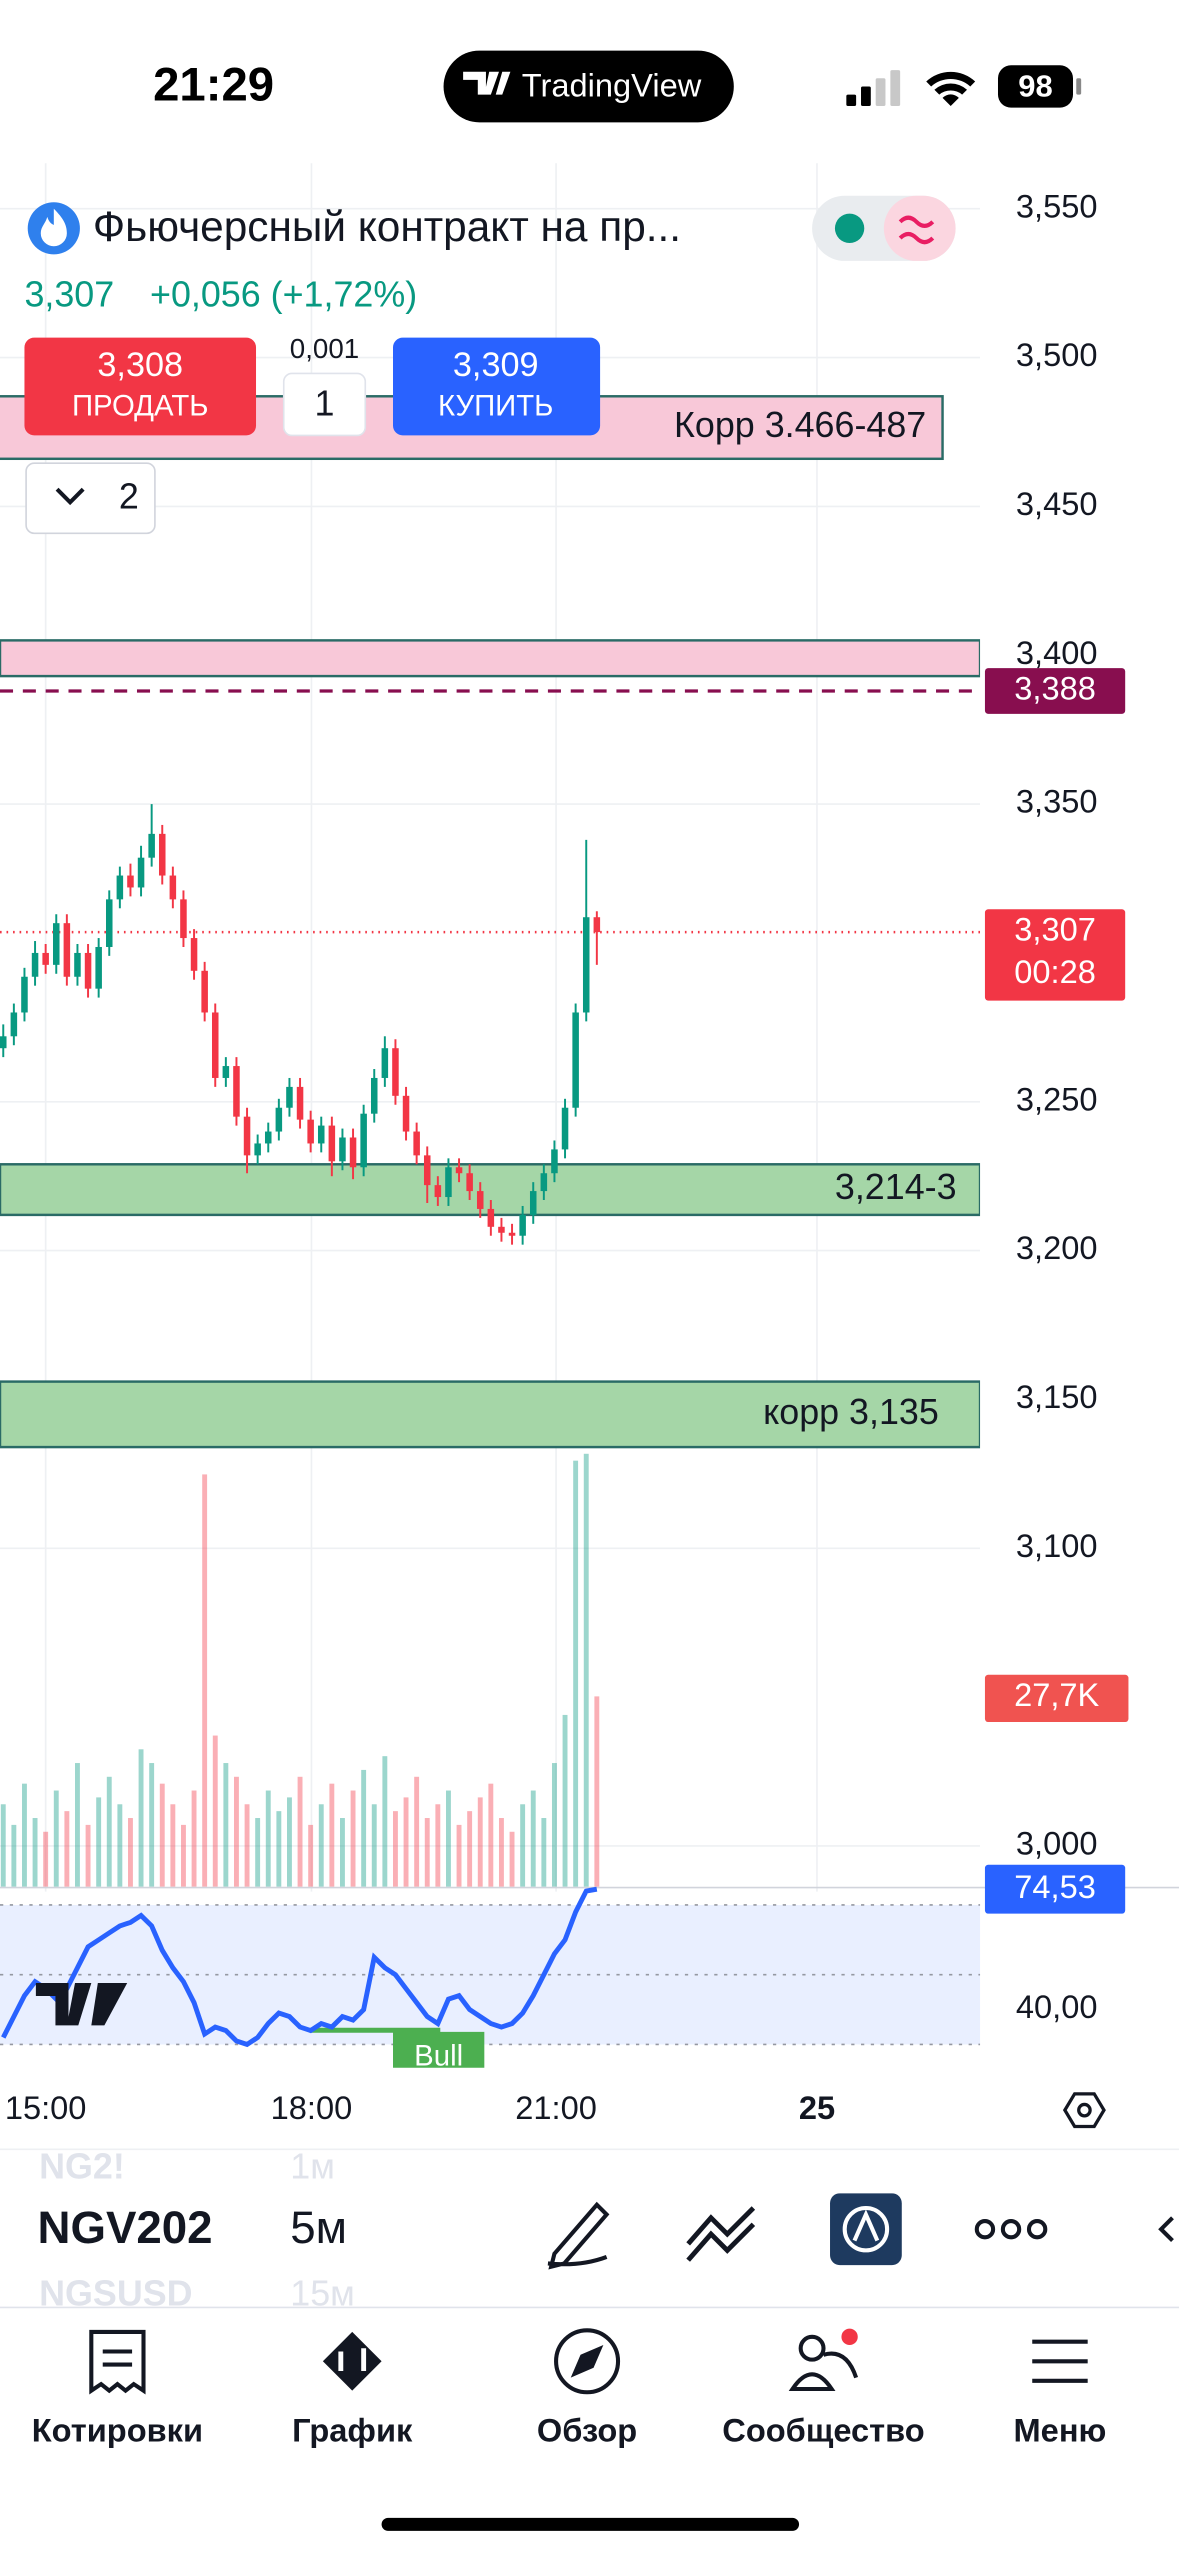  Describe the element at coordinates (438, 2056) in the screenshot. I see `divergence-label: Bull` at that location.